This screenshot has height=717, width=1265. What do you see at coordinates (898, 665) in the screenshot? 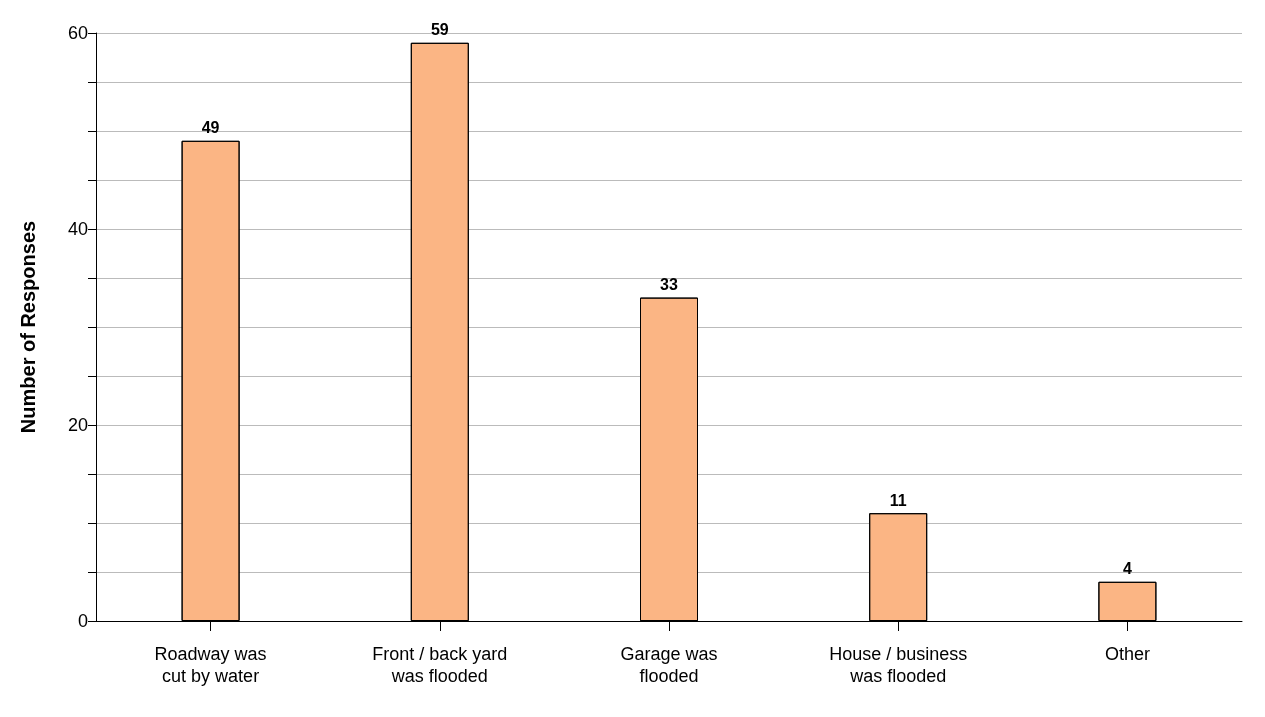
I see `x-tick-label: House / business was flooded` at bounding box center [898, 665].